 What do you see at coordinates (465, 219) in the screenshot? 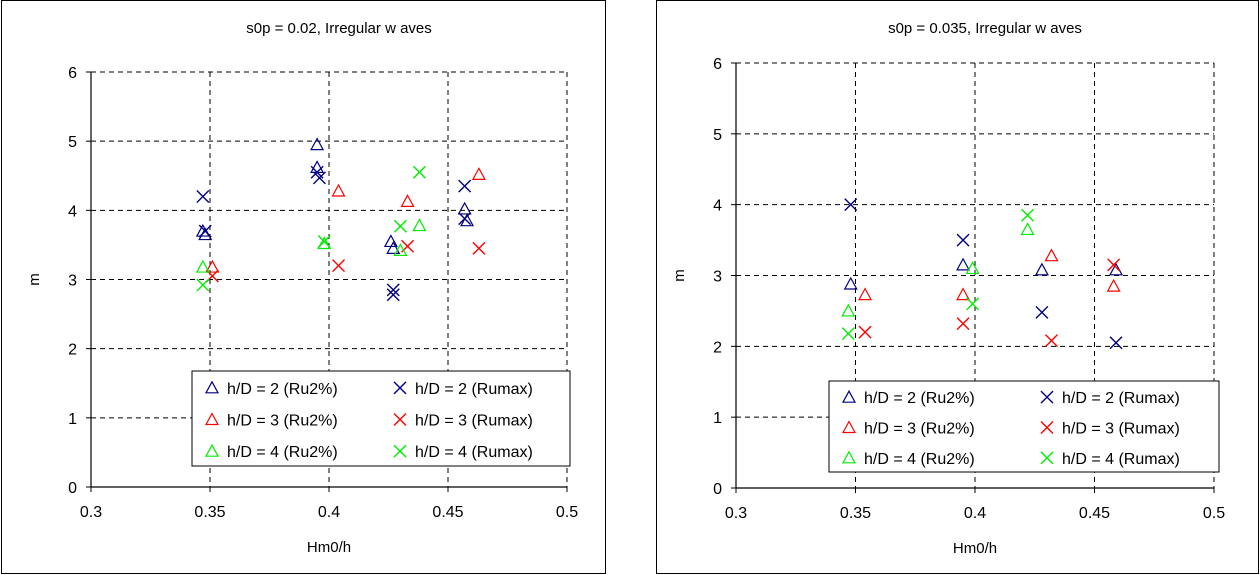
I see `point-left-s1-7-stroke-b` at bounding box center [465, 219].